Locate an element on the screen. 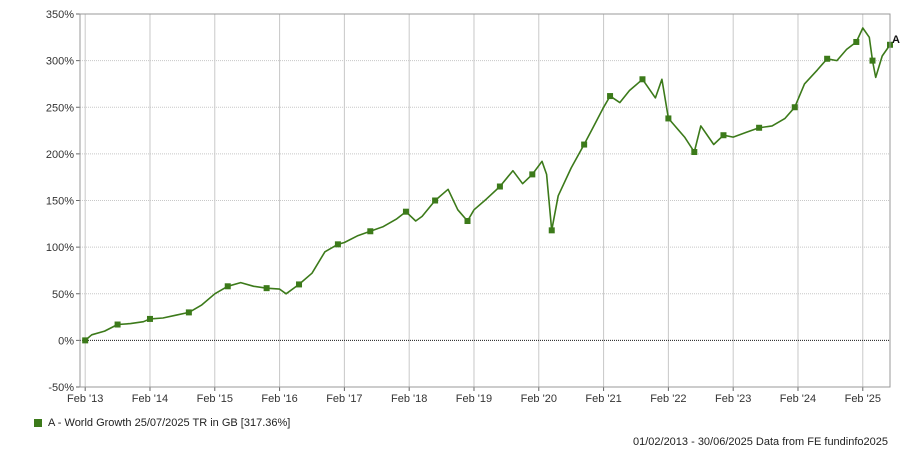  x-tick-label: Feb '13 is located at coordinates (85, 399).